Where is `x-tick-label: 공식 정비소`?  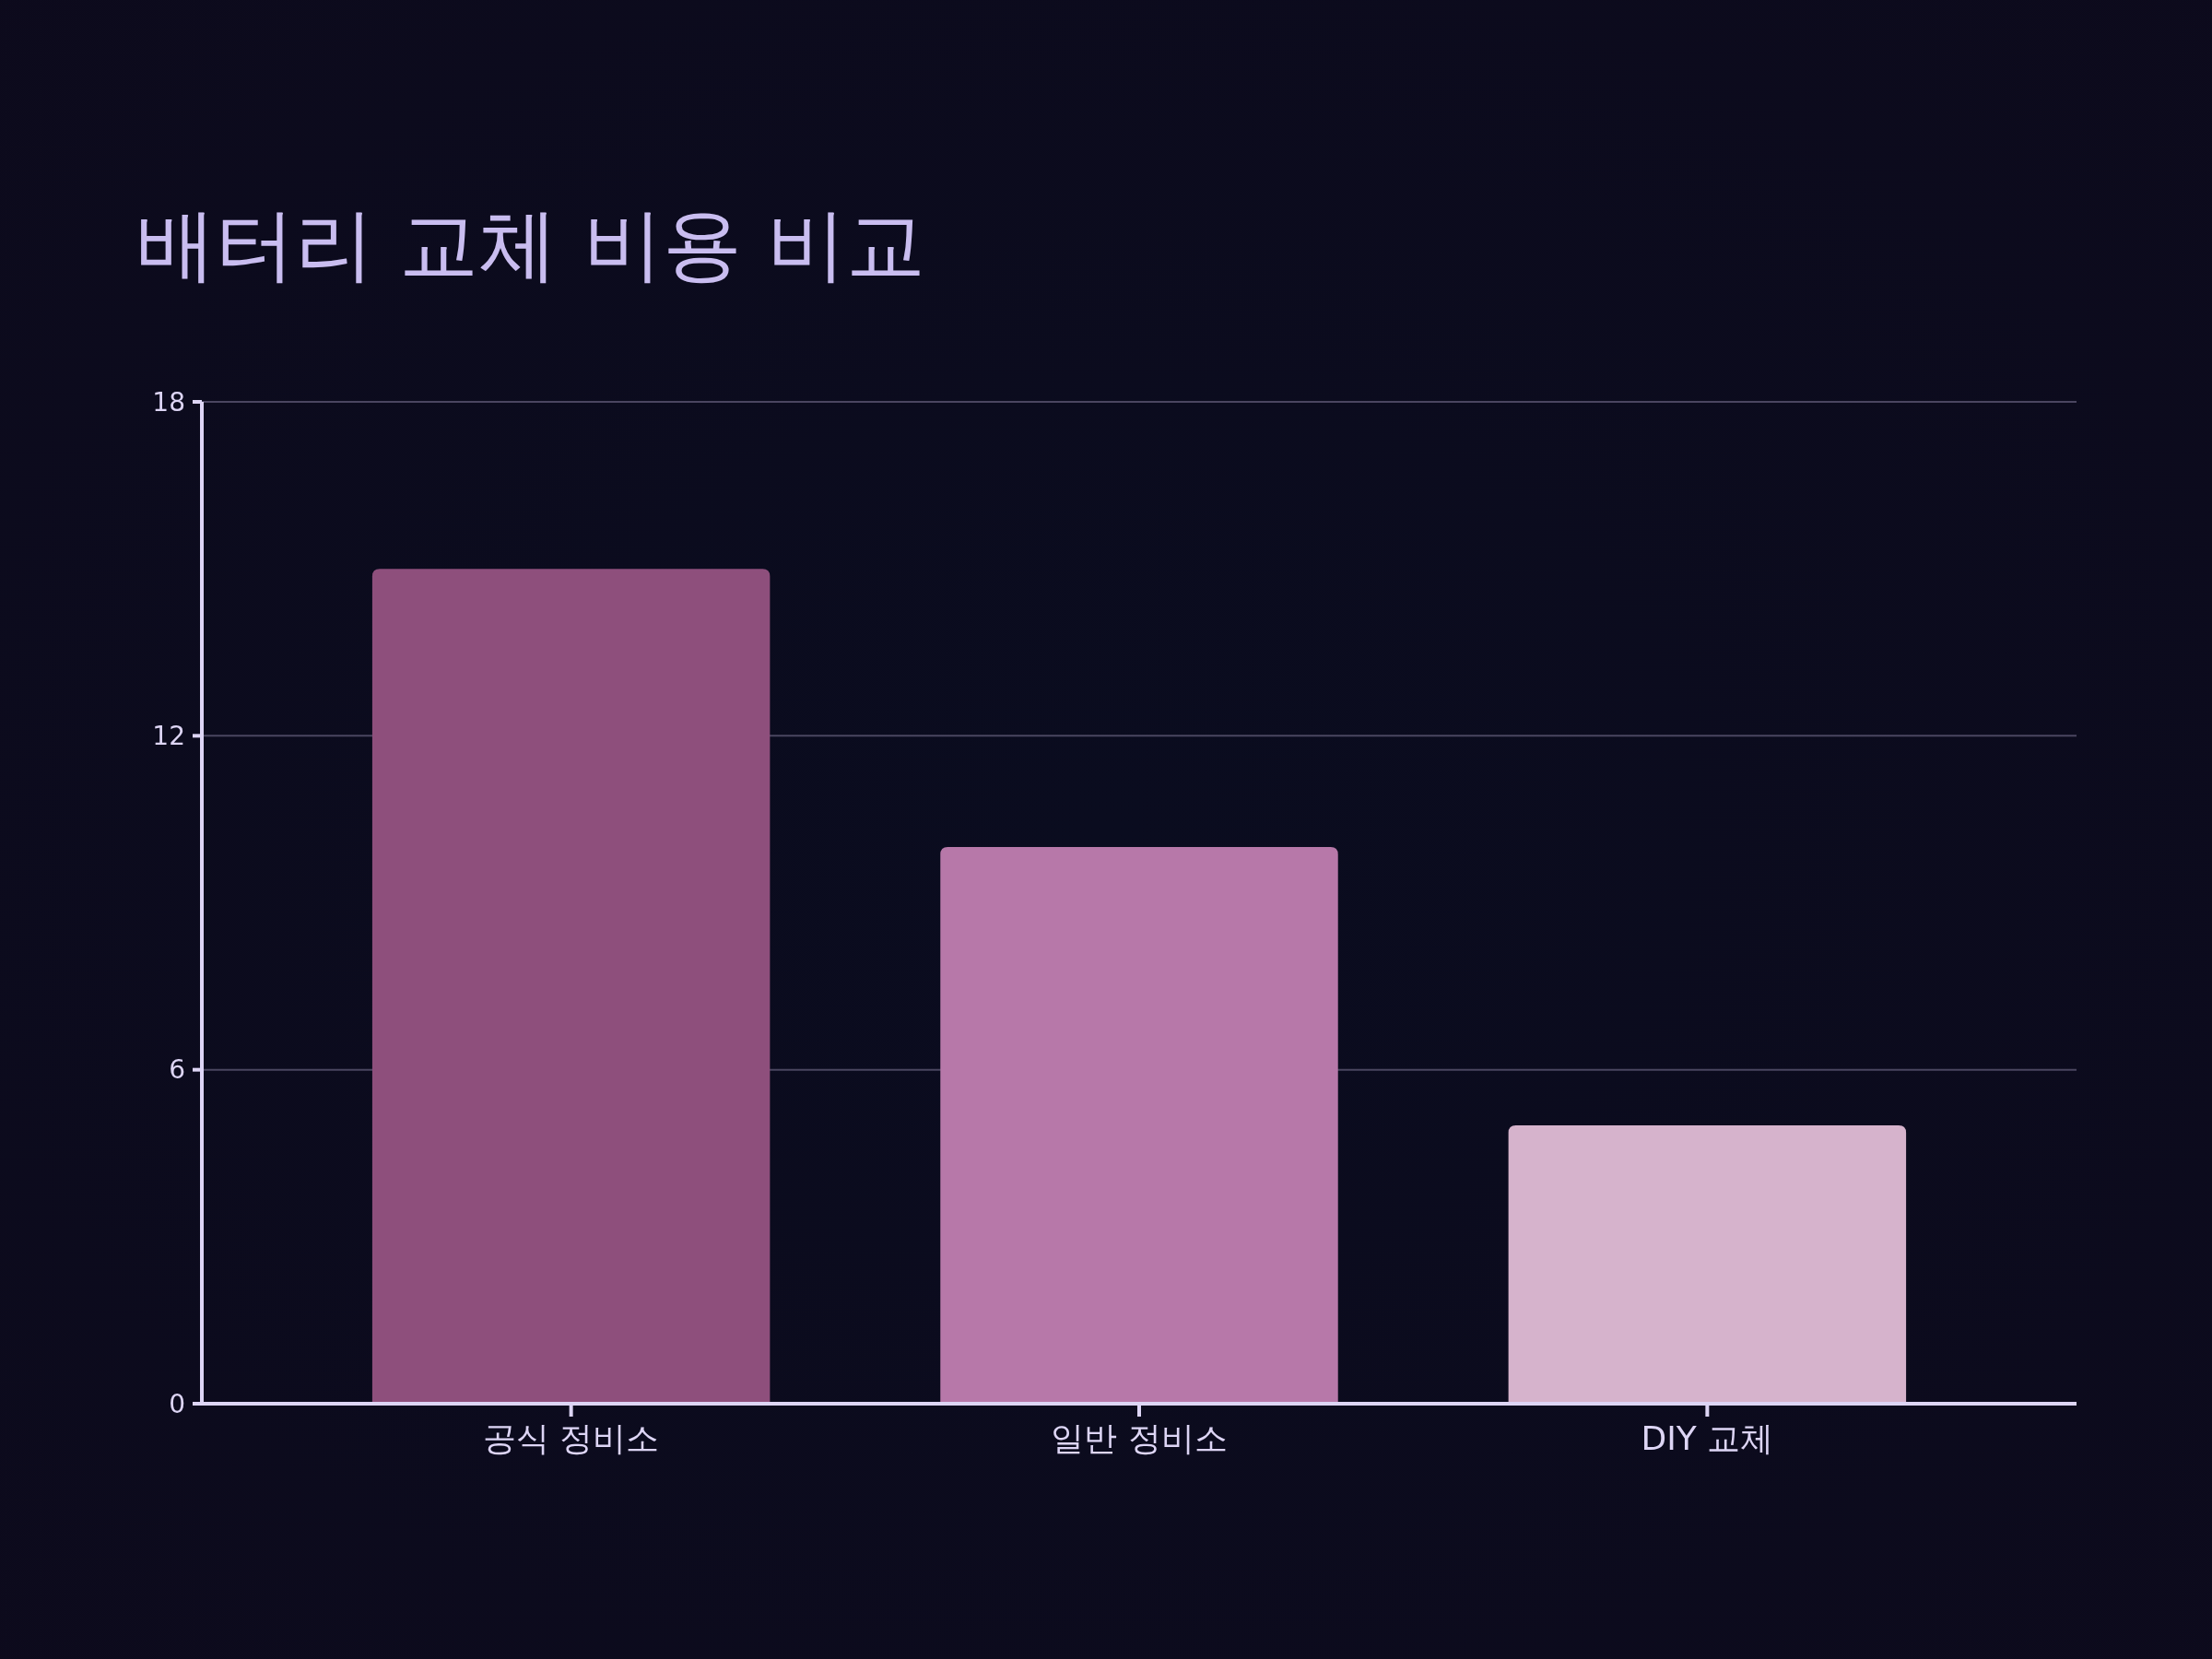 x-tick-label: 공식 정비소 is located at coordinates (571, 1438).